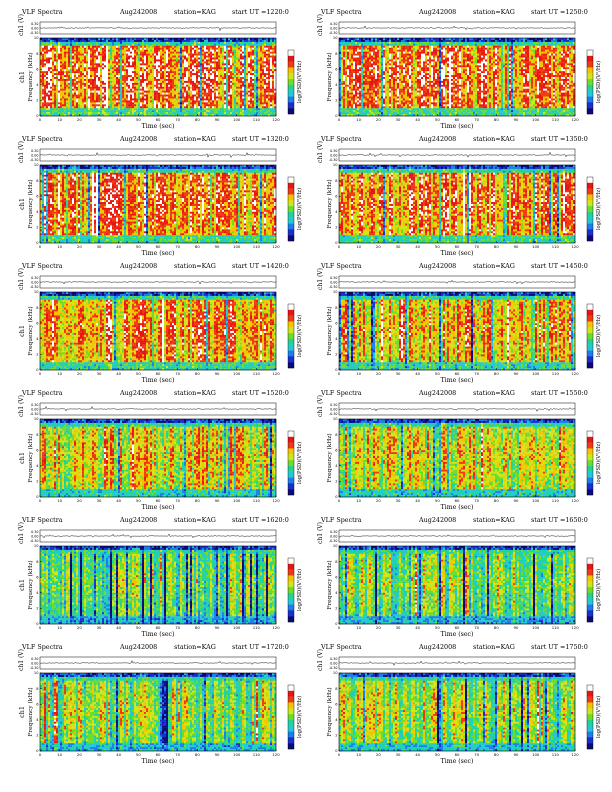  What do you see at coordinates (559, 520) in the screenshot?
I see `panel-start-ut: start UT =1650:0` at bounding box center [559, 520].